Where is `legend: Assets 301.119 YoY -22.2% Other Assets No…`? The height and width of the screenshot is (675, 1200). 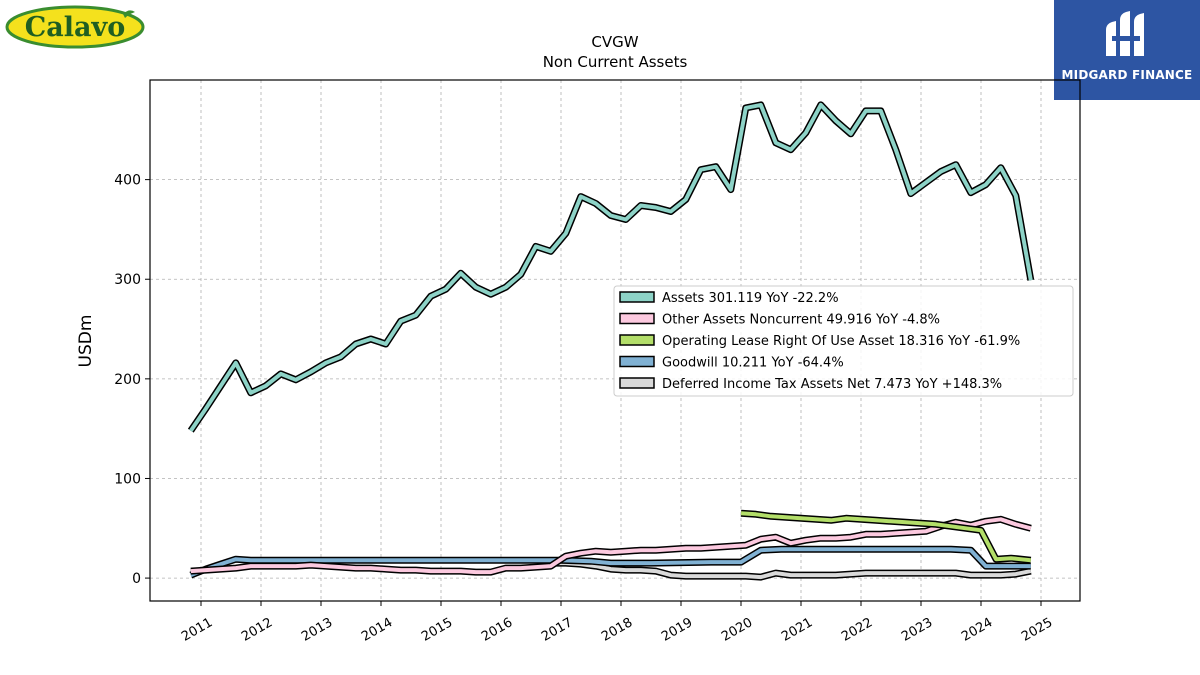
legend: Assets 301.119 YoY -22.2% Other Assets No… is located at coordinates (843, 341).